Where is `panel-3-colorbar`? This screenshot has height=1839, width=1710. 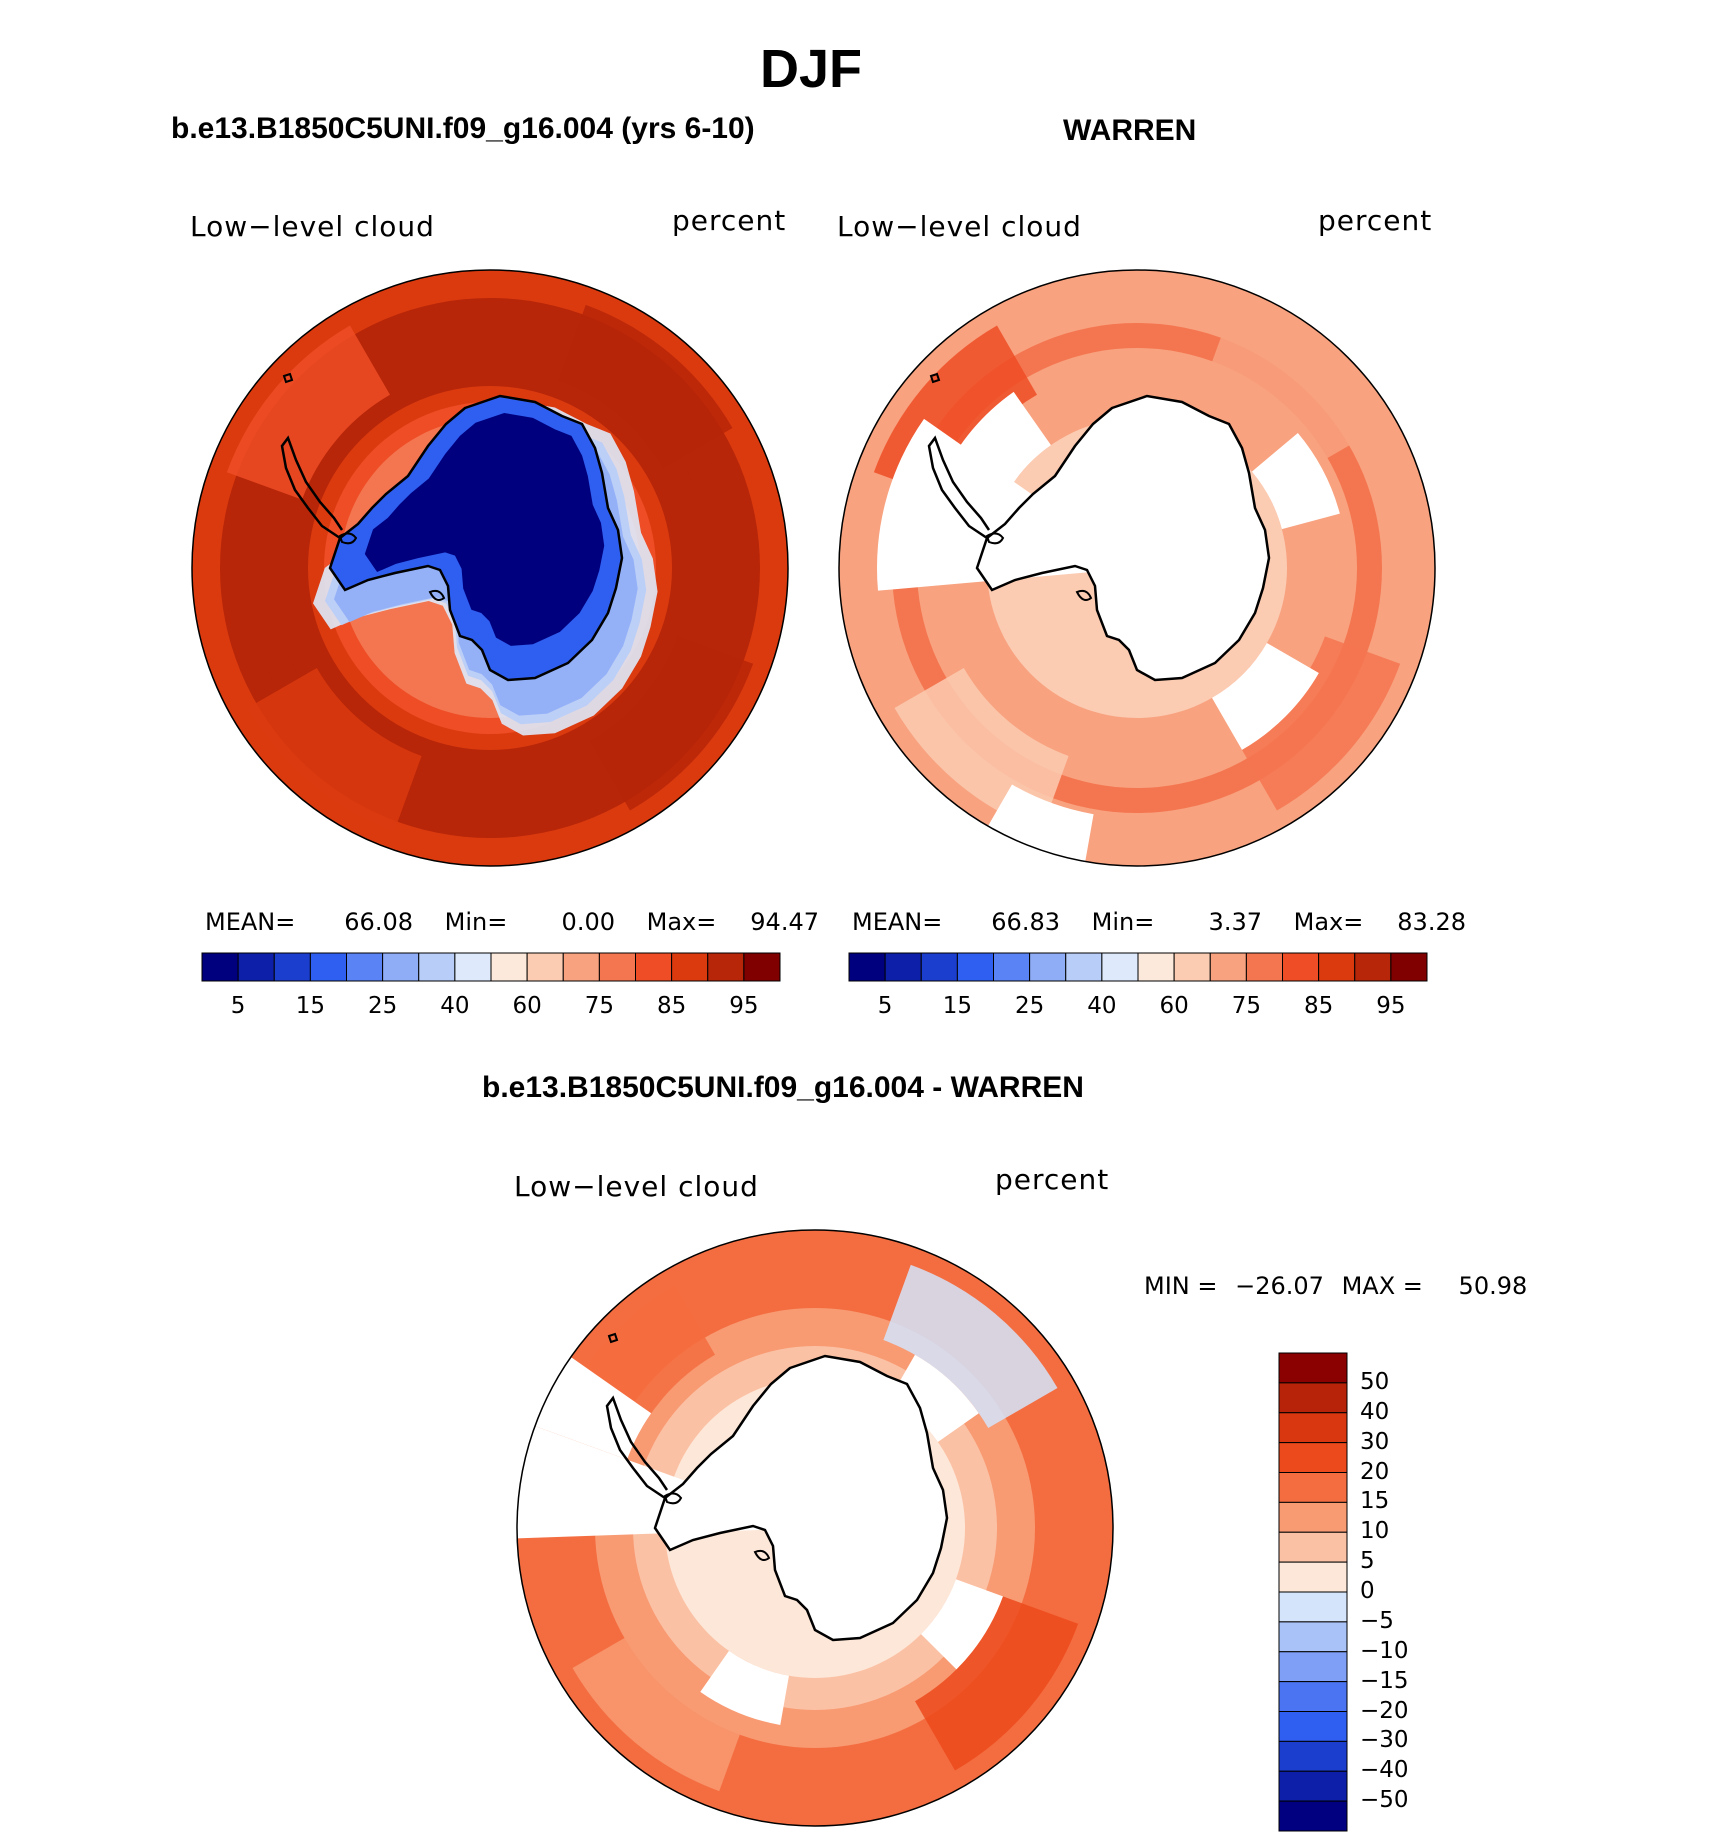 panel-3-colorbar is located at coordinates (1313, 1592).